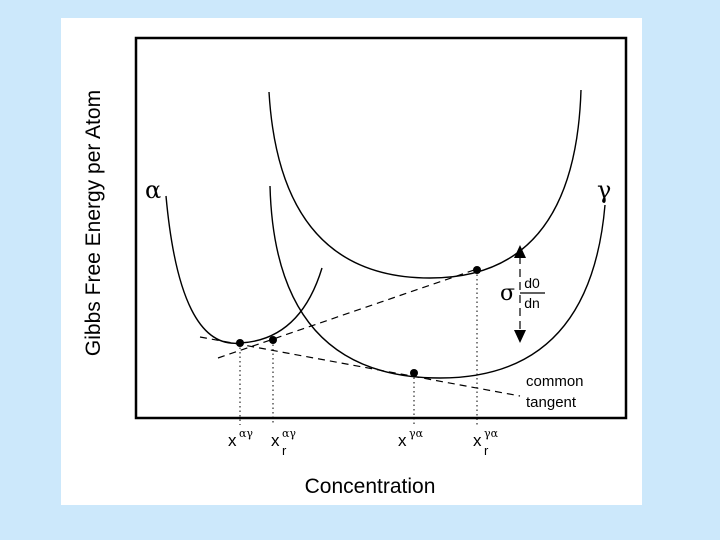 This screenshot has height=540, width=720. Describe the element at coordinates (360, 366) in the screenshot. I see `common-tangent-line` at that location.